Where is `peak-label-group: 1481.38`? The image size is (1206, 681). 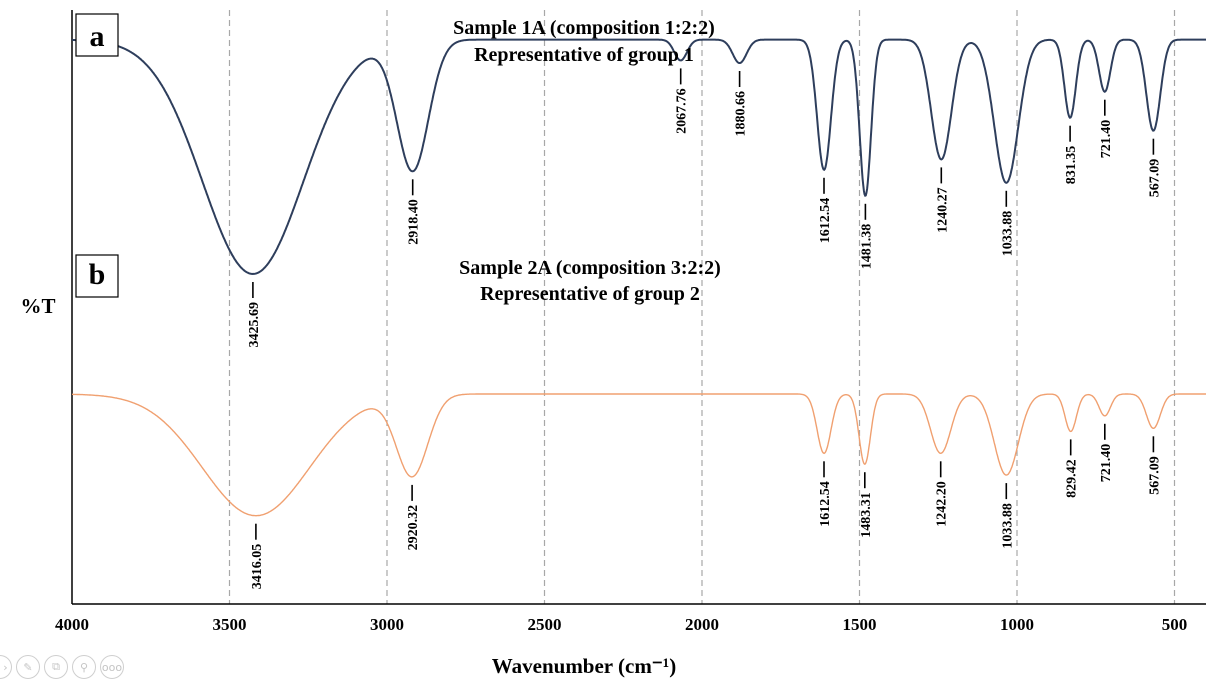 peak-label-group: 1481.38 is located at coordinates (866, 236).